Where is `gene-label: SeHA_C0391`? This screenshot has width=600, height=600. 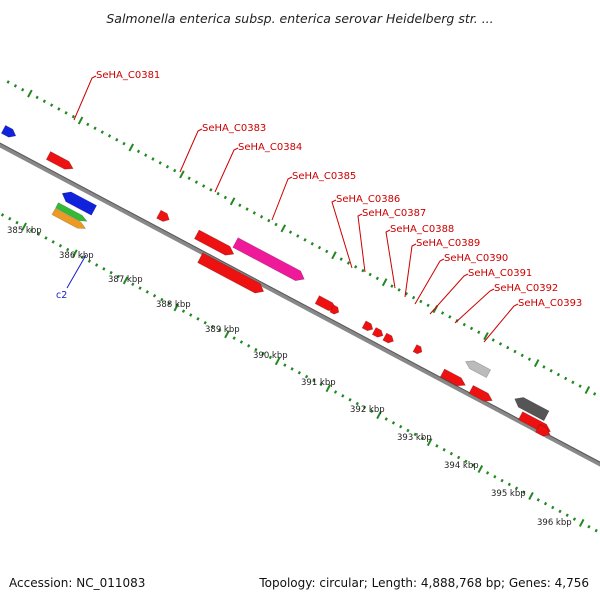
gene-label: SeHA_C0391 is located at coordinates (500, 273).